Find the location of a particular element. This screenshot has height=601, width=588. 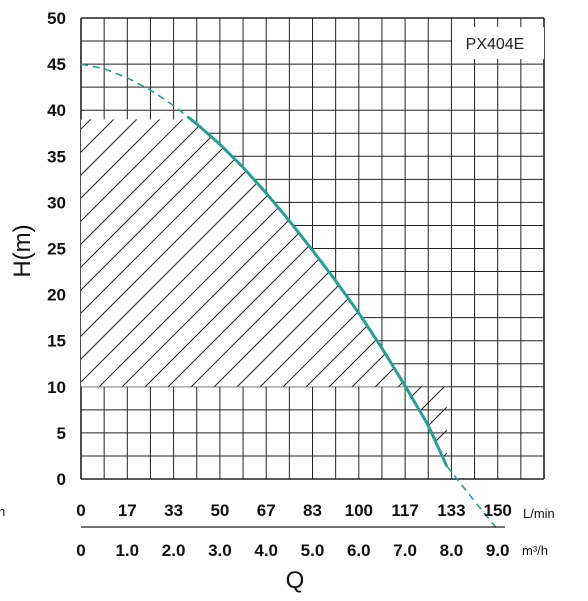

x-tick-label-lmin: 33 is located at coordinates (173, 510).